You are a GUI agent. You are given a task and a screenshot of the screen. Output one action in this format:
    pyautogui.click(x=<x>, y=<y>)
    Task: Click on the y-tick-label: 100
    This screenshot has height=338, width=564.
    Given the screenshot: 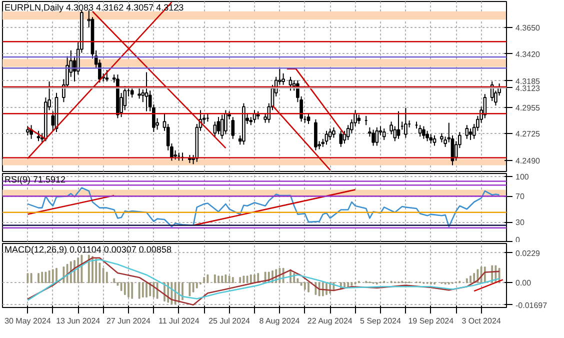 What is the action you would take?
    pyautogui.click(x=523, y=177)
    